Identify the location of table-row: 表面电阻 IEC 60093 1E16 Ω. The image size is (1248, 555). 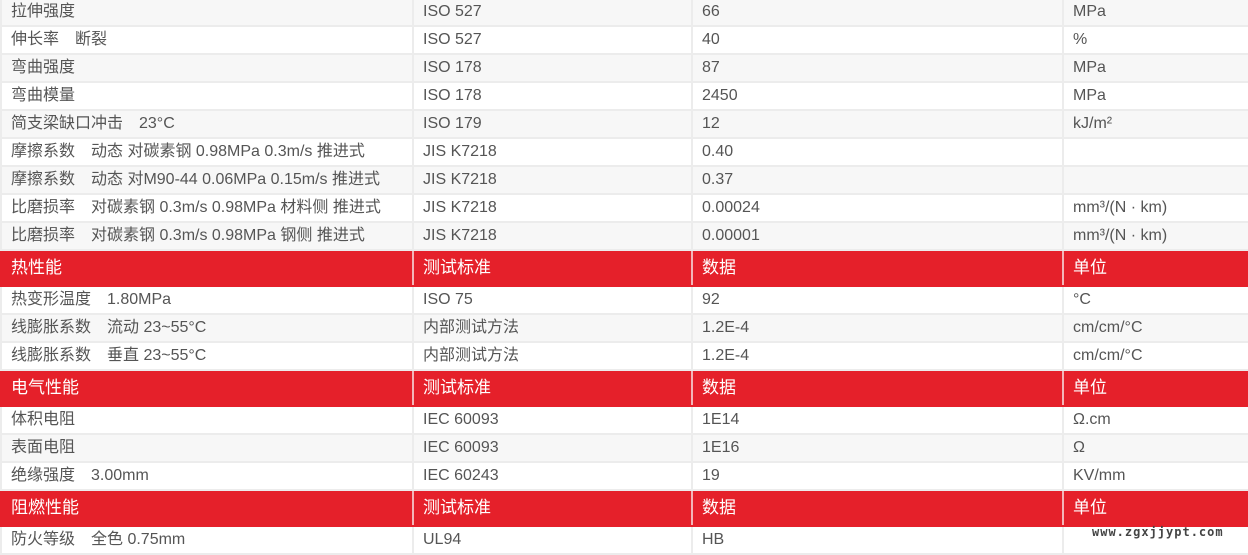
(624, 448).